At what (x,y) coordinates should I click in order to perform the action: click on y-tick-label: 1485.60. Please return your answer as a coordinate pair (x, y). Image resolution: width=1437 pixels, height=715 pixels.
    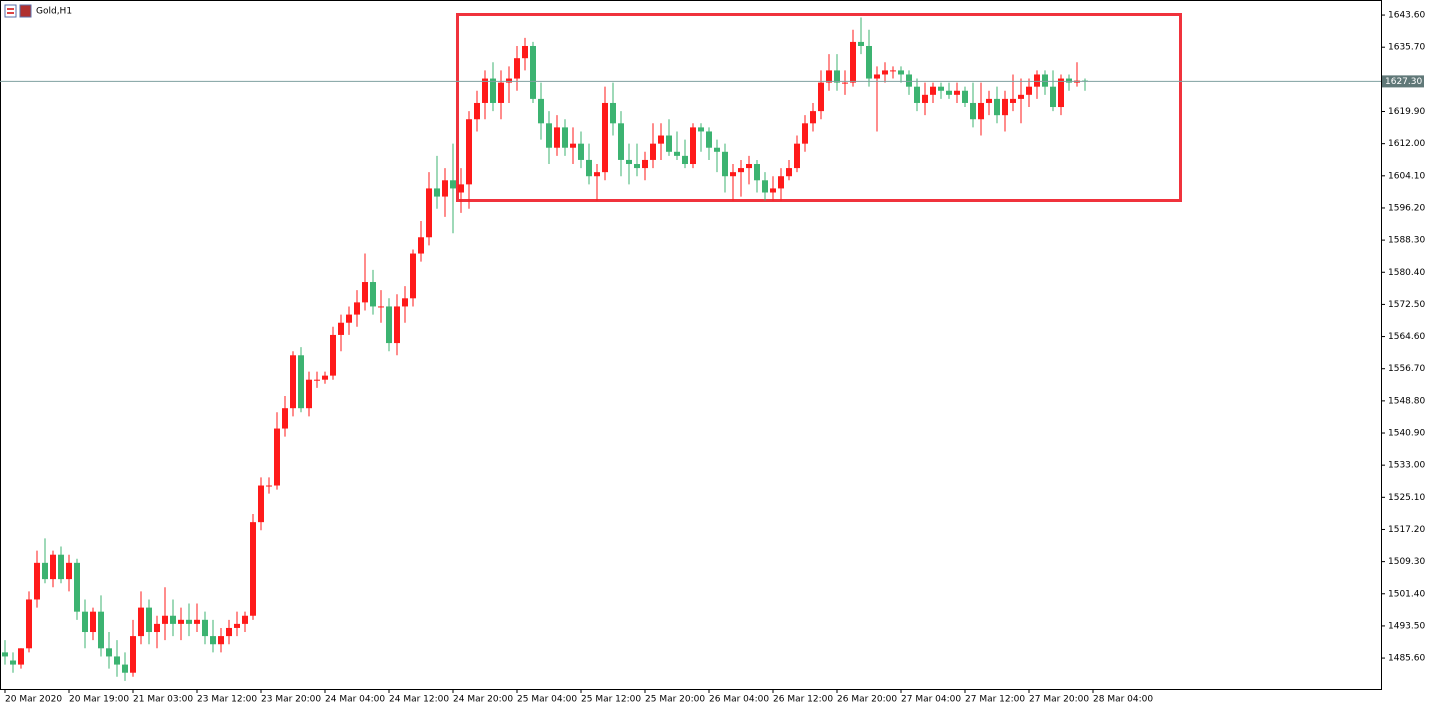
    Looking at the image, I should click on (1406, 659).